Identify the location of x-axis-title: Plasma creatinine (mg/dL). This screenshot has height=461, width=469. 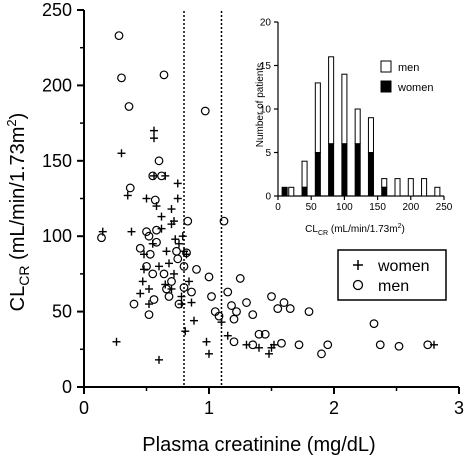
(258, 445).